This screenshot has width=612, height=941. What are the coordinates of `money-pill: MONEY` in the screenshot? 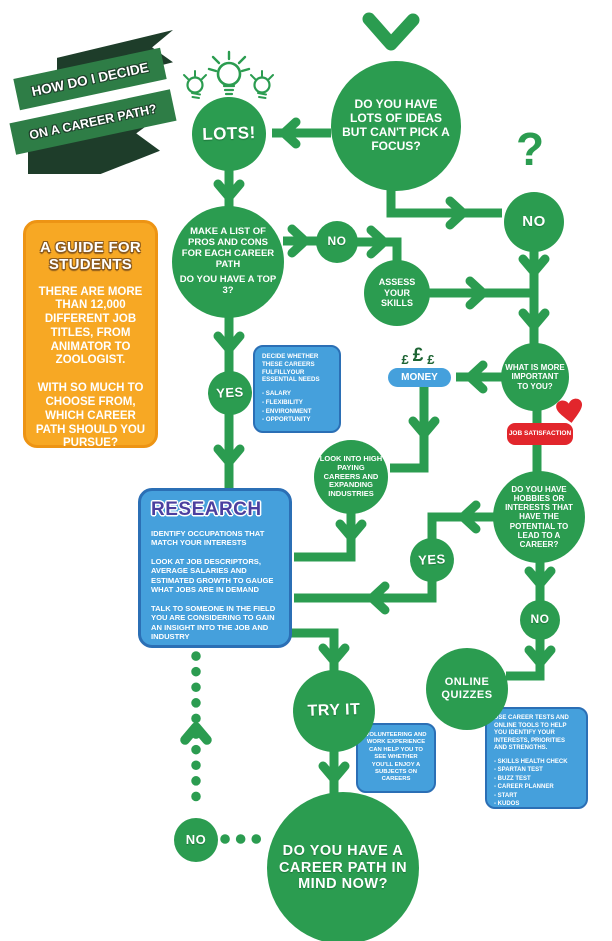 It's located at (419, 377).